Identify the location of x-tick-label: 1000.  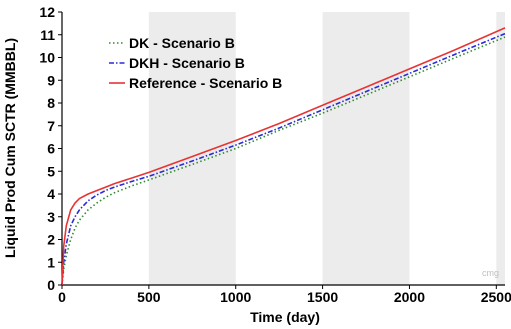
(235, 297).